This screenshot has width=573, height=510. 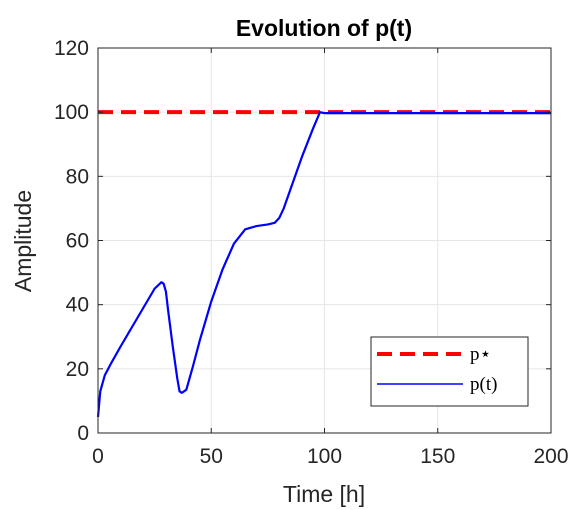 I want to click on y-tick-label: 60, so click(x=77, y=241).